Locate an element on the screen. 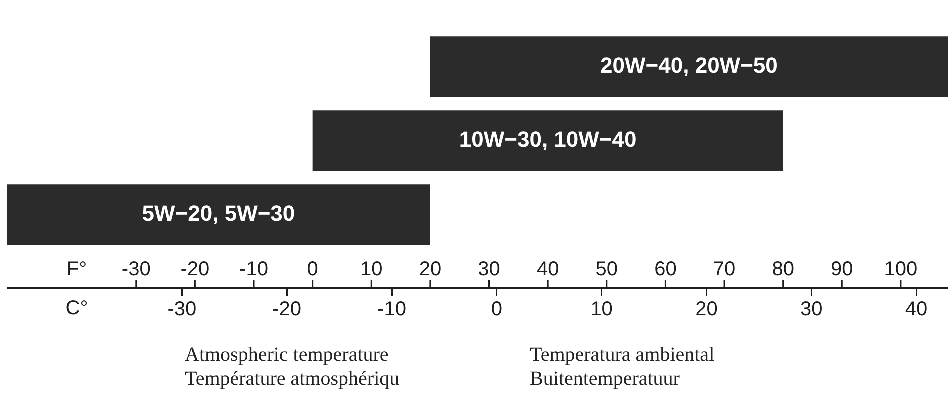 The height and width of the screenshot is (403, 948). x-tick-label: 40 is located at coordinates (548, 269).